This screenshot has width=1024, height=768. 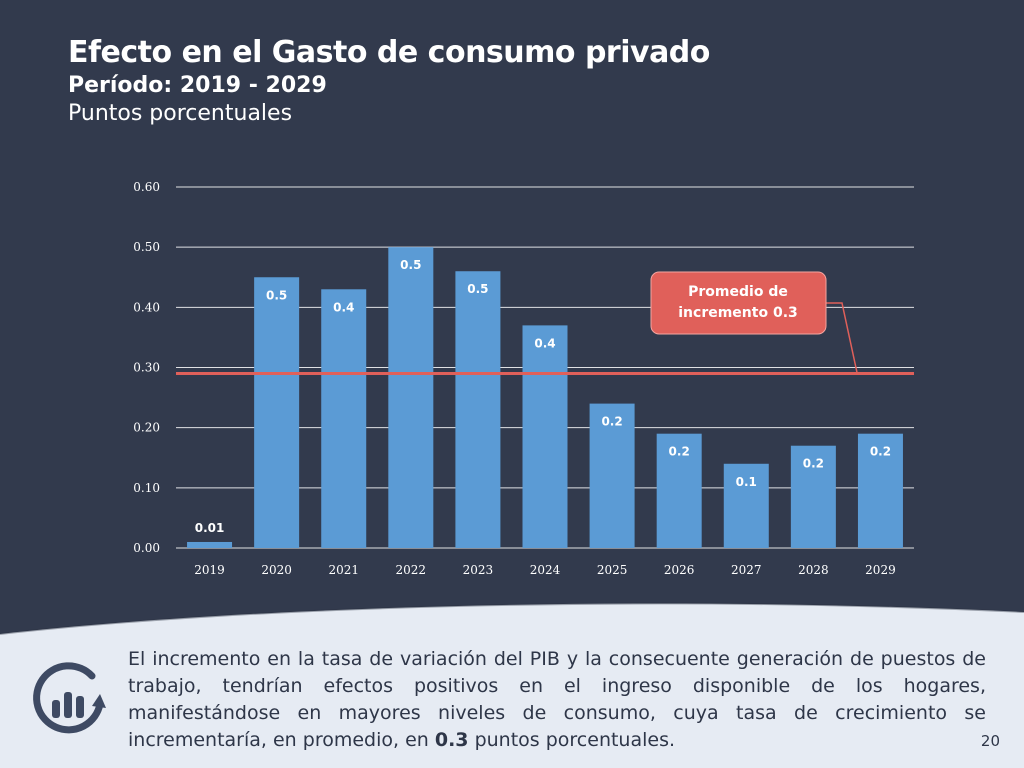 What do you see at coordinates (612, 570) in the screenshot?
I see `x-tick-label: 2025` at bounding box center [612, 570].